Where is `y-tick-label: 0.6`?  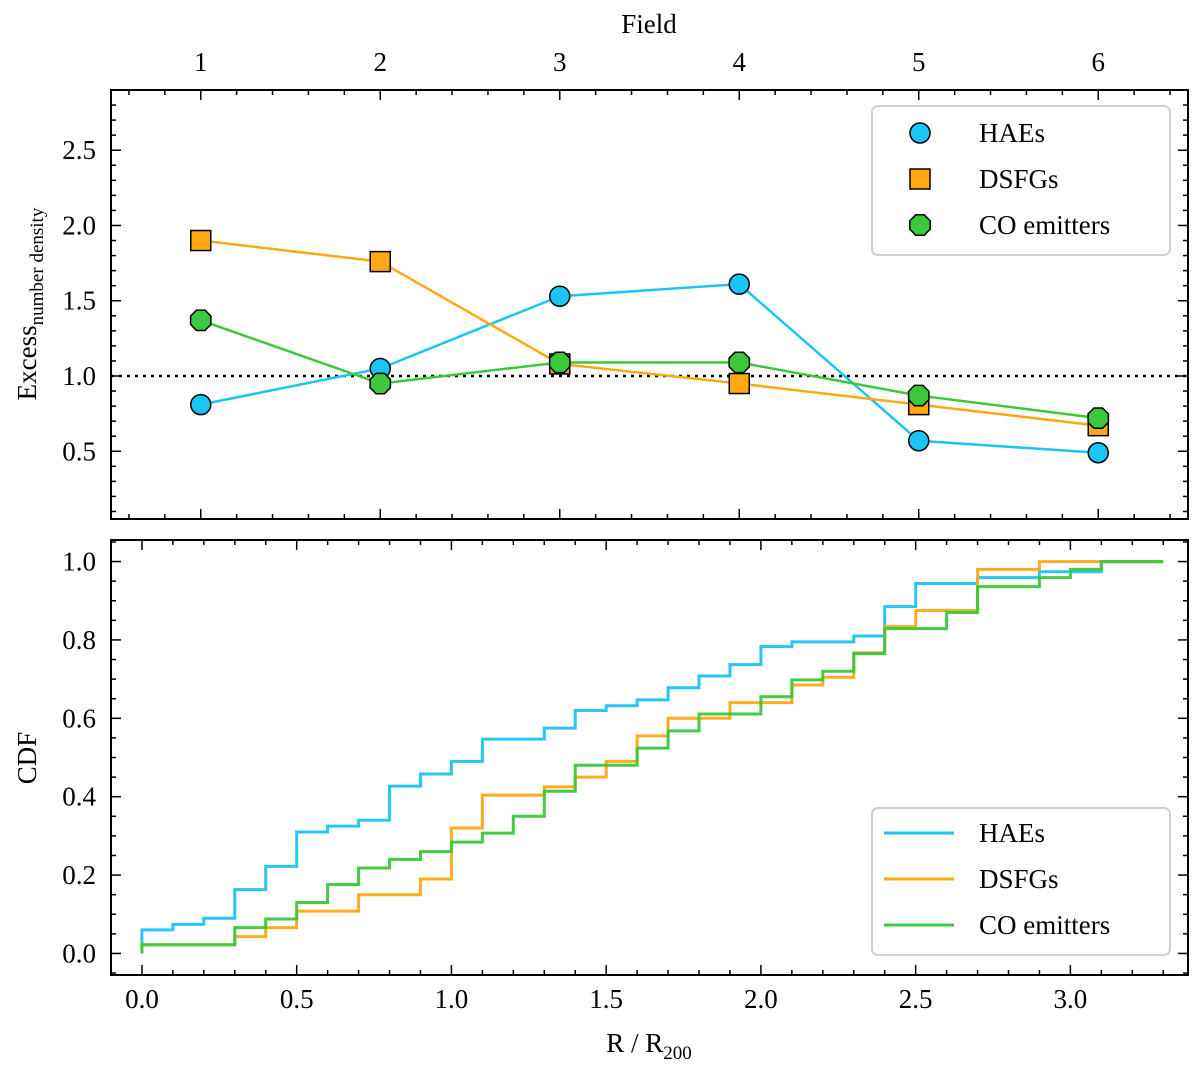
y-tick-label: 0.6 is located at coordinates (79, 718).